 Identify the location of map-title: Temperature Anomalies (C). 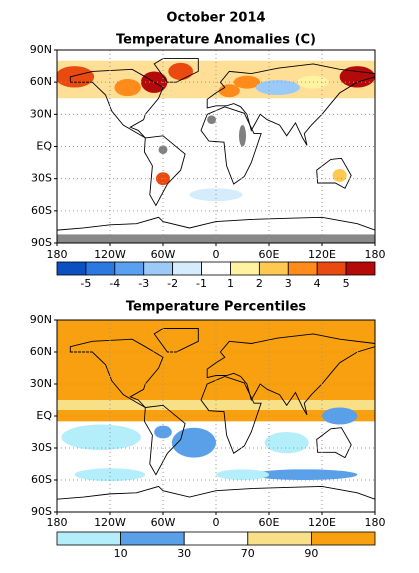
(216, 40).